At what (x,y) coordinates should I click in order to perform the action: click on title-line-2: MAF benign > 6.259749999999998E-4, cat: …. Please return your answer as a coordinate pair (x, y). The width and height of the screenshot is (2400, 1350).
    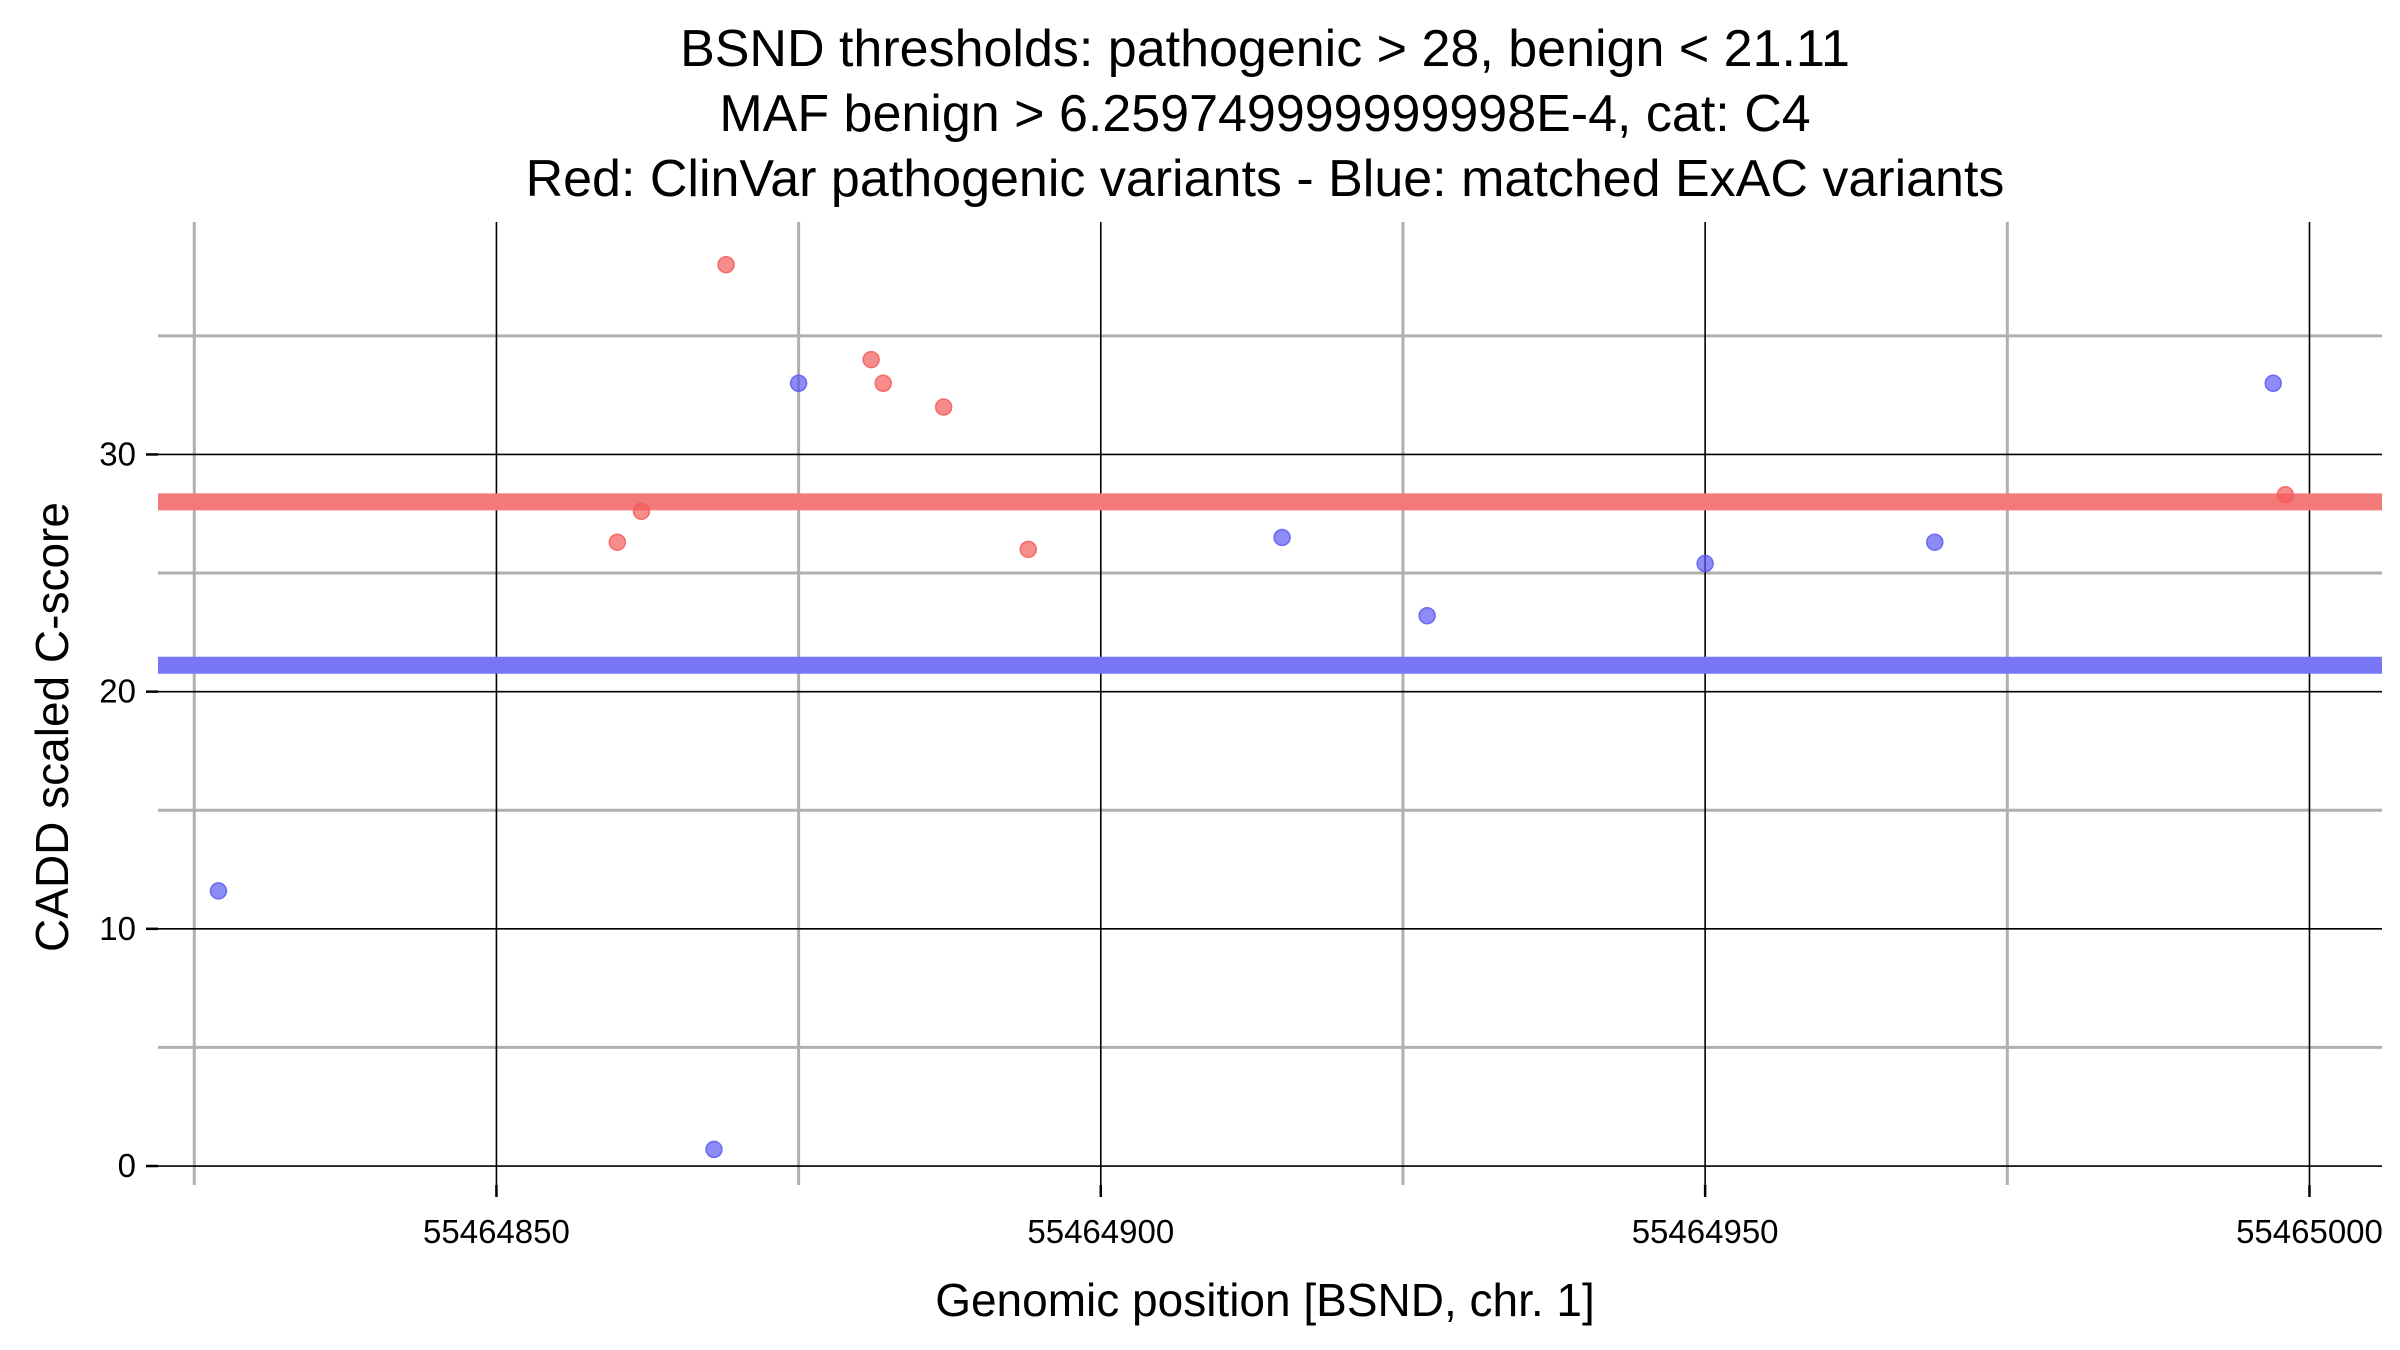
    Looking at the image, I should click on (1264, 114).